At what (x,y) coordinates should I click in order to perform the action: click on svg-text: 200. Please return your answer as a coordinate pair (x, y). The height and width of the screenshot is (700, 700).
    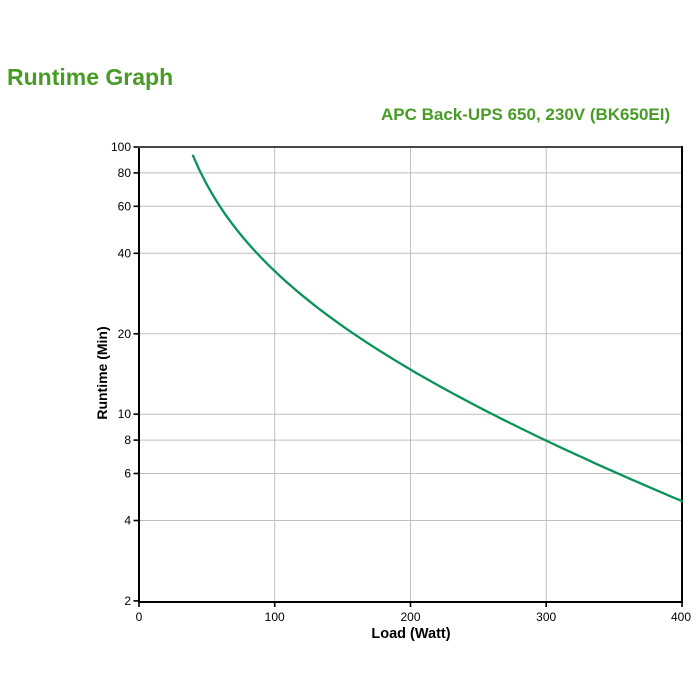
    Looking at the image, I should click on (410, 617).